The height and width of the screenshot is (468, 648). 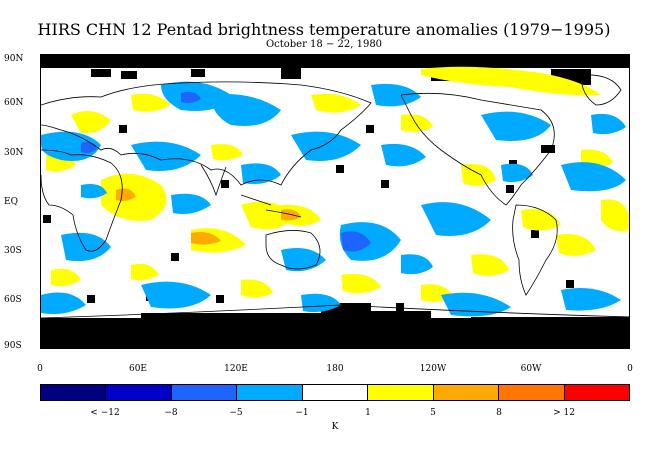 What do you see at coordinates (171, 413) in the screenshot?
I see `colorbar-label-2: −8` at bounding box center [171, 413].